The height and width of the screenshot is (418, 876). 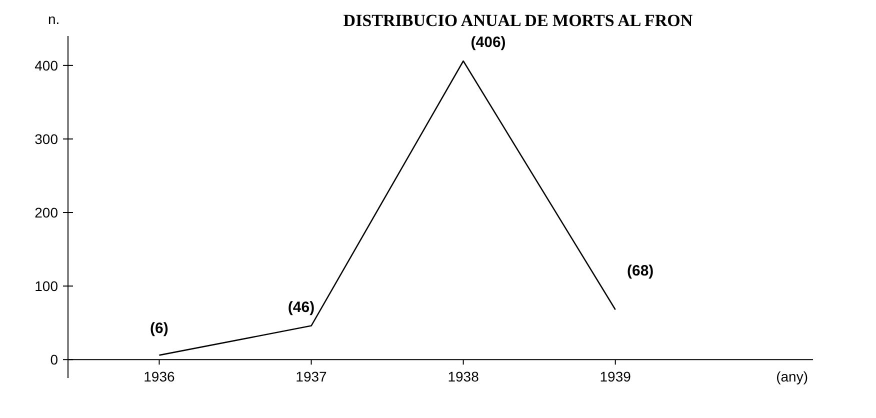 I want to click on chart-title: DISTRIBUCIO ANUAL DE MORTS AL FRON, so click(x=518, y=20).